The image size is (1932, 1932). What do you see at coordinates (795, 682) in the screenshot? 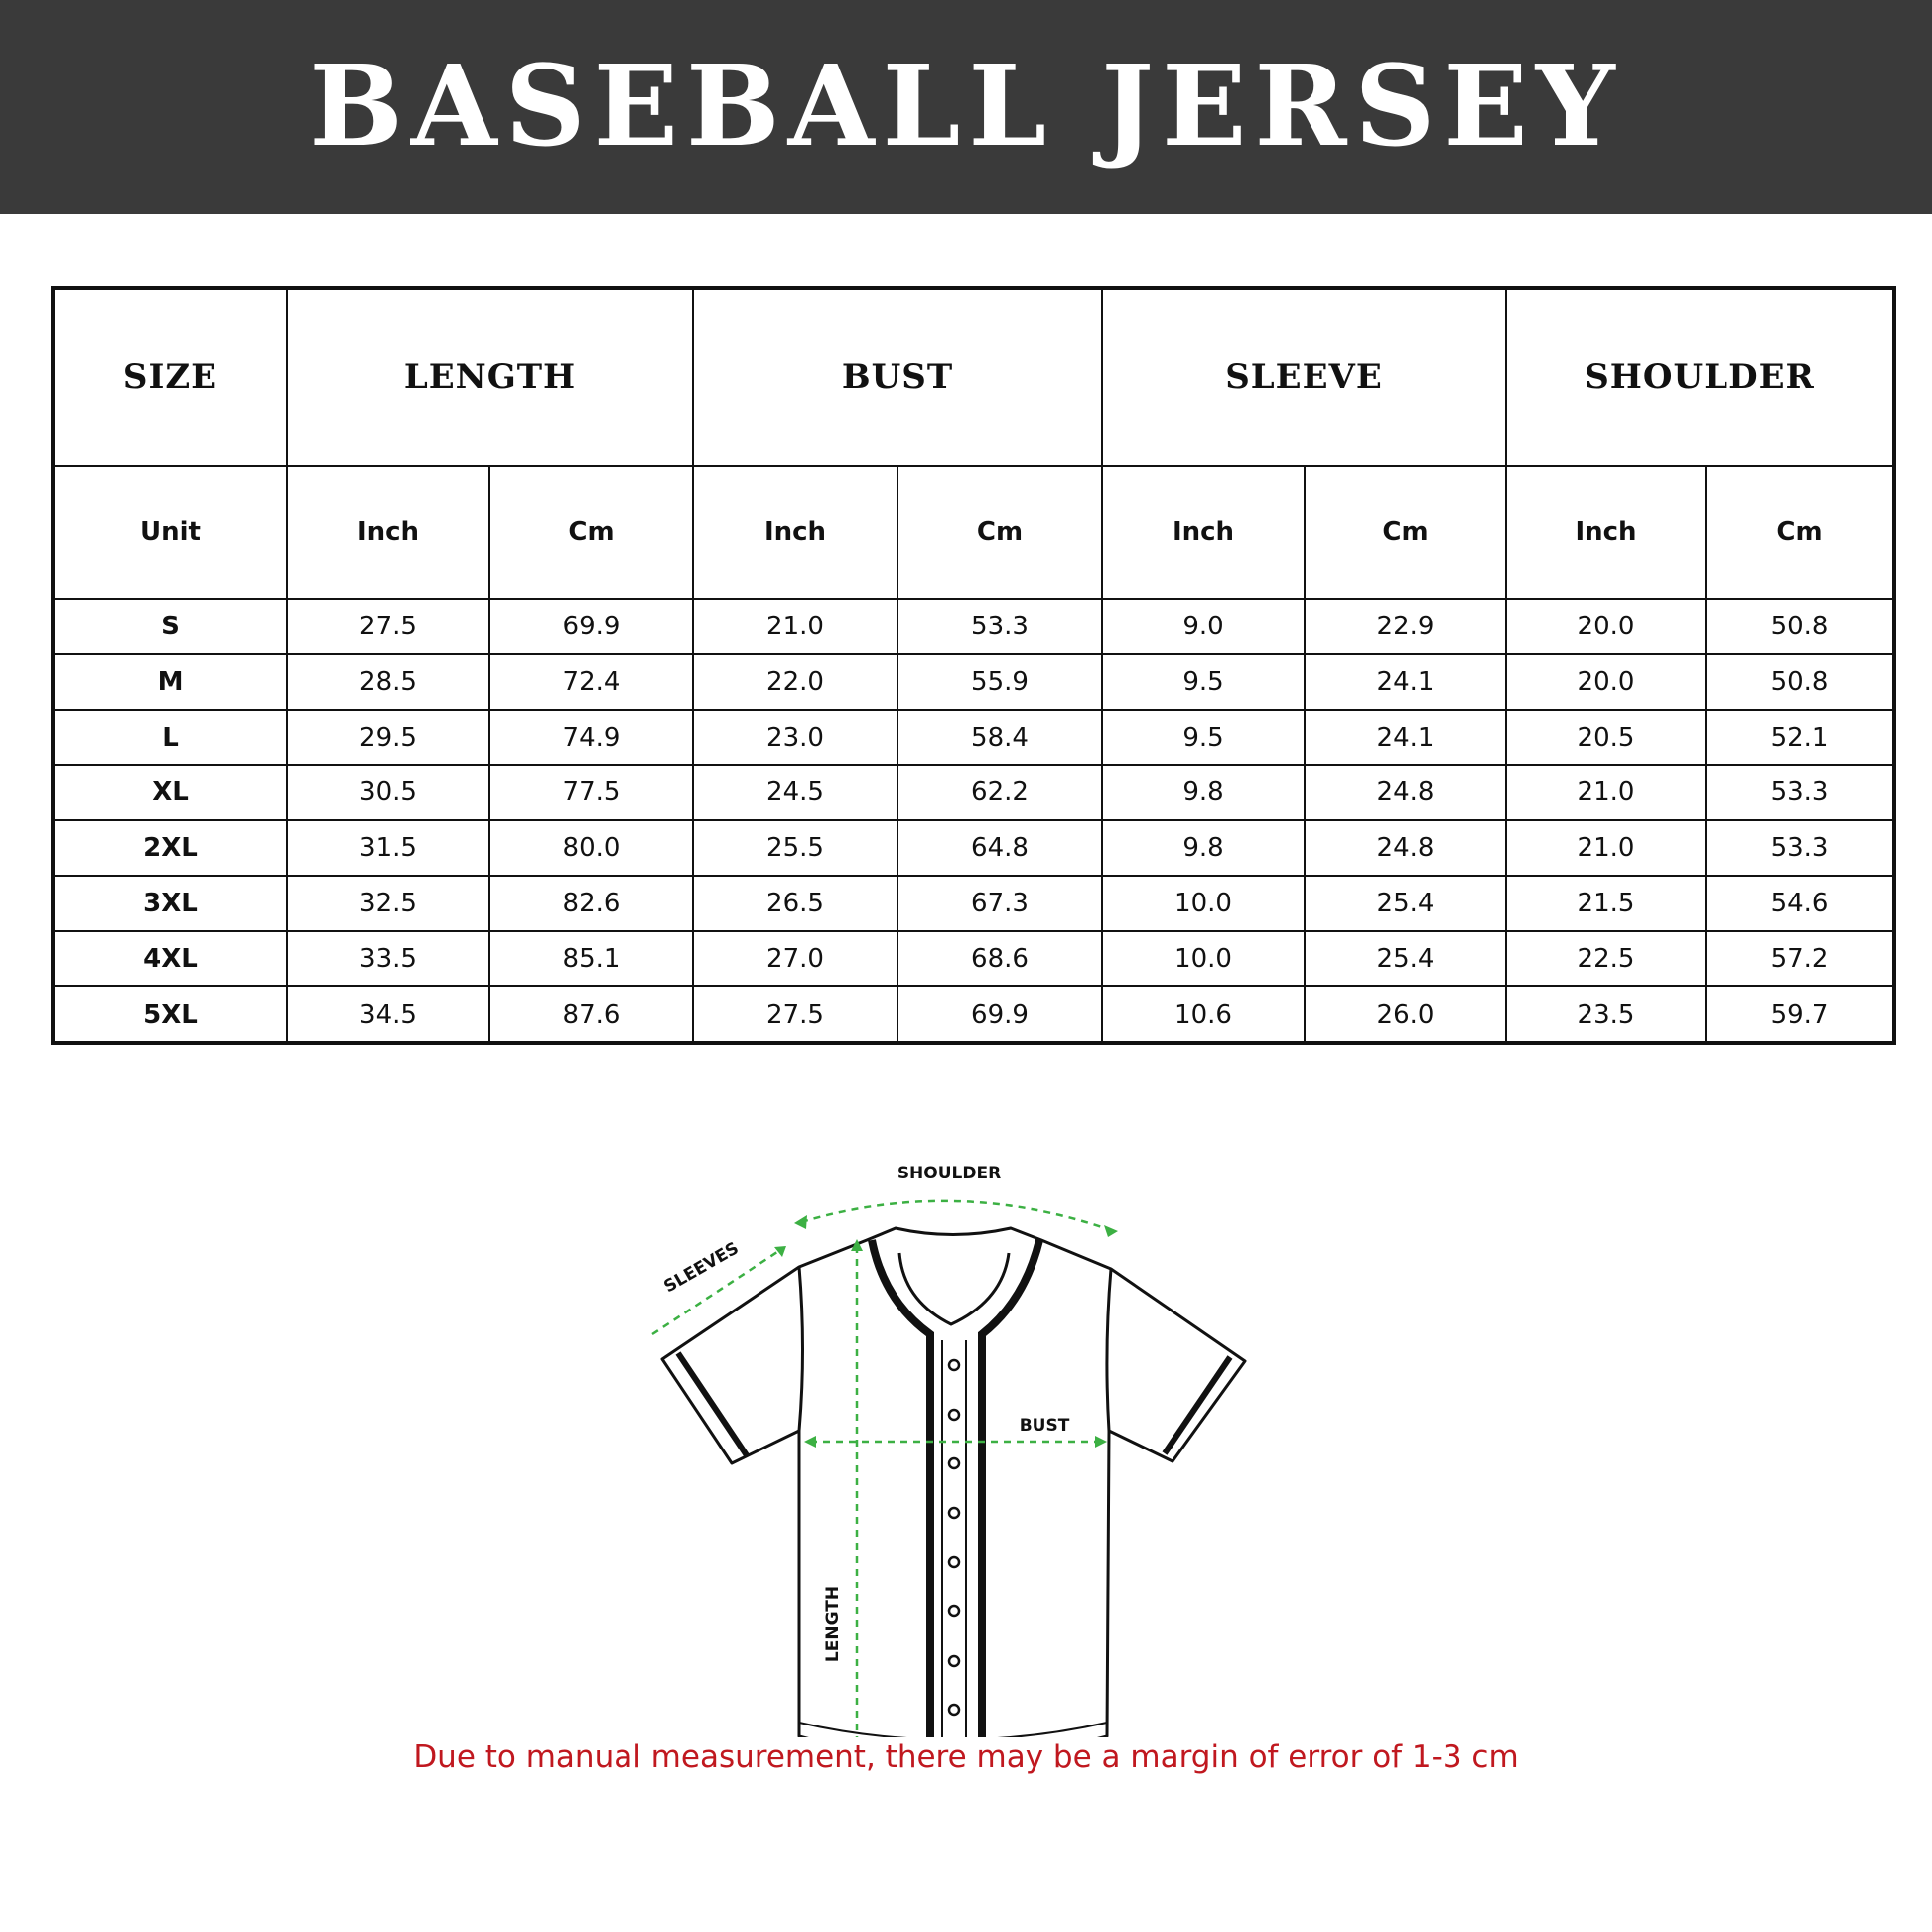
I see `measurement-cell: 22.0` at bounding box center [795, 682].